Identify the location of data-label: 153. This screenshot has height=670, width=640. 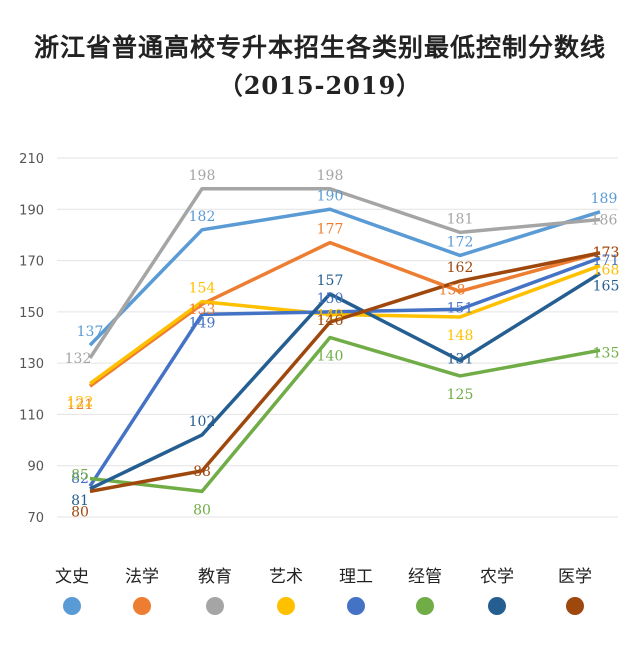
(202, 310).